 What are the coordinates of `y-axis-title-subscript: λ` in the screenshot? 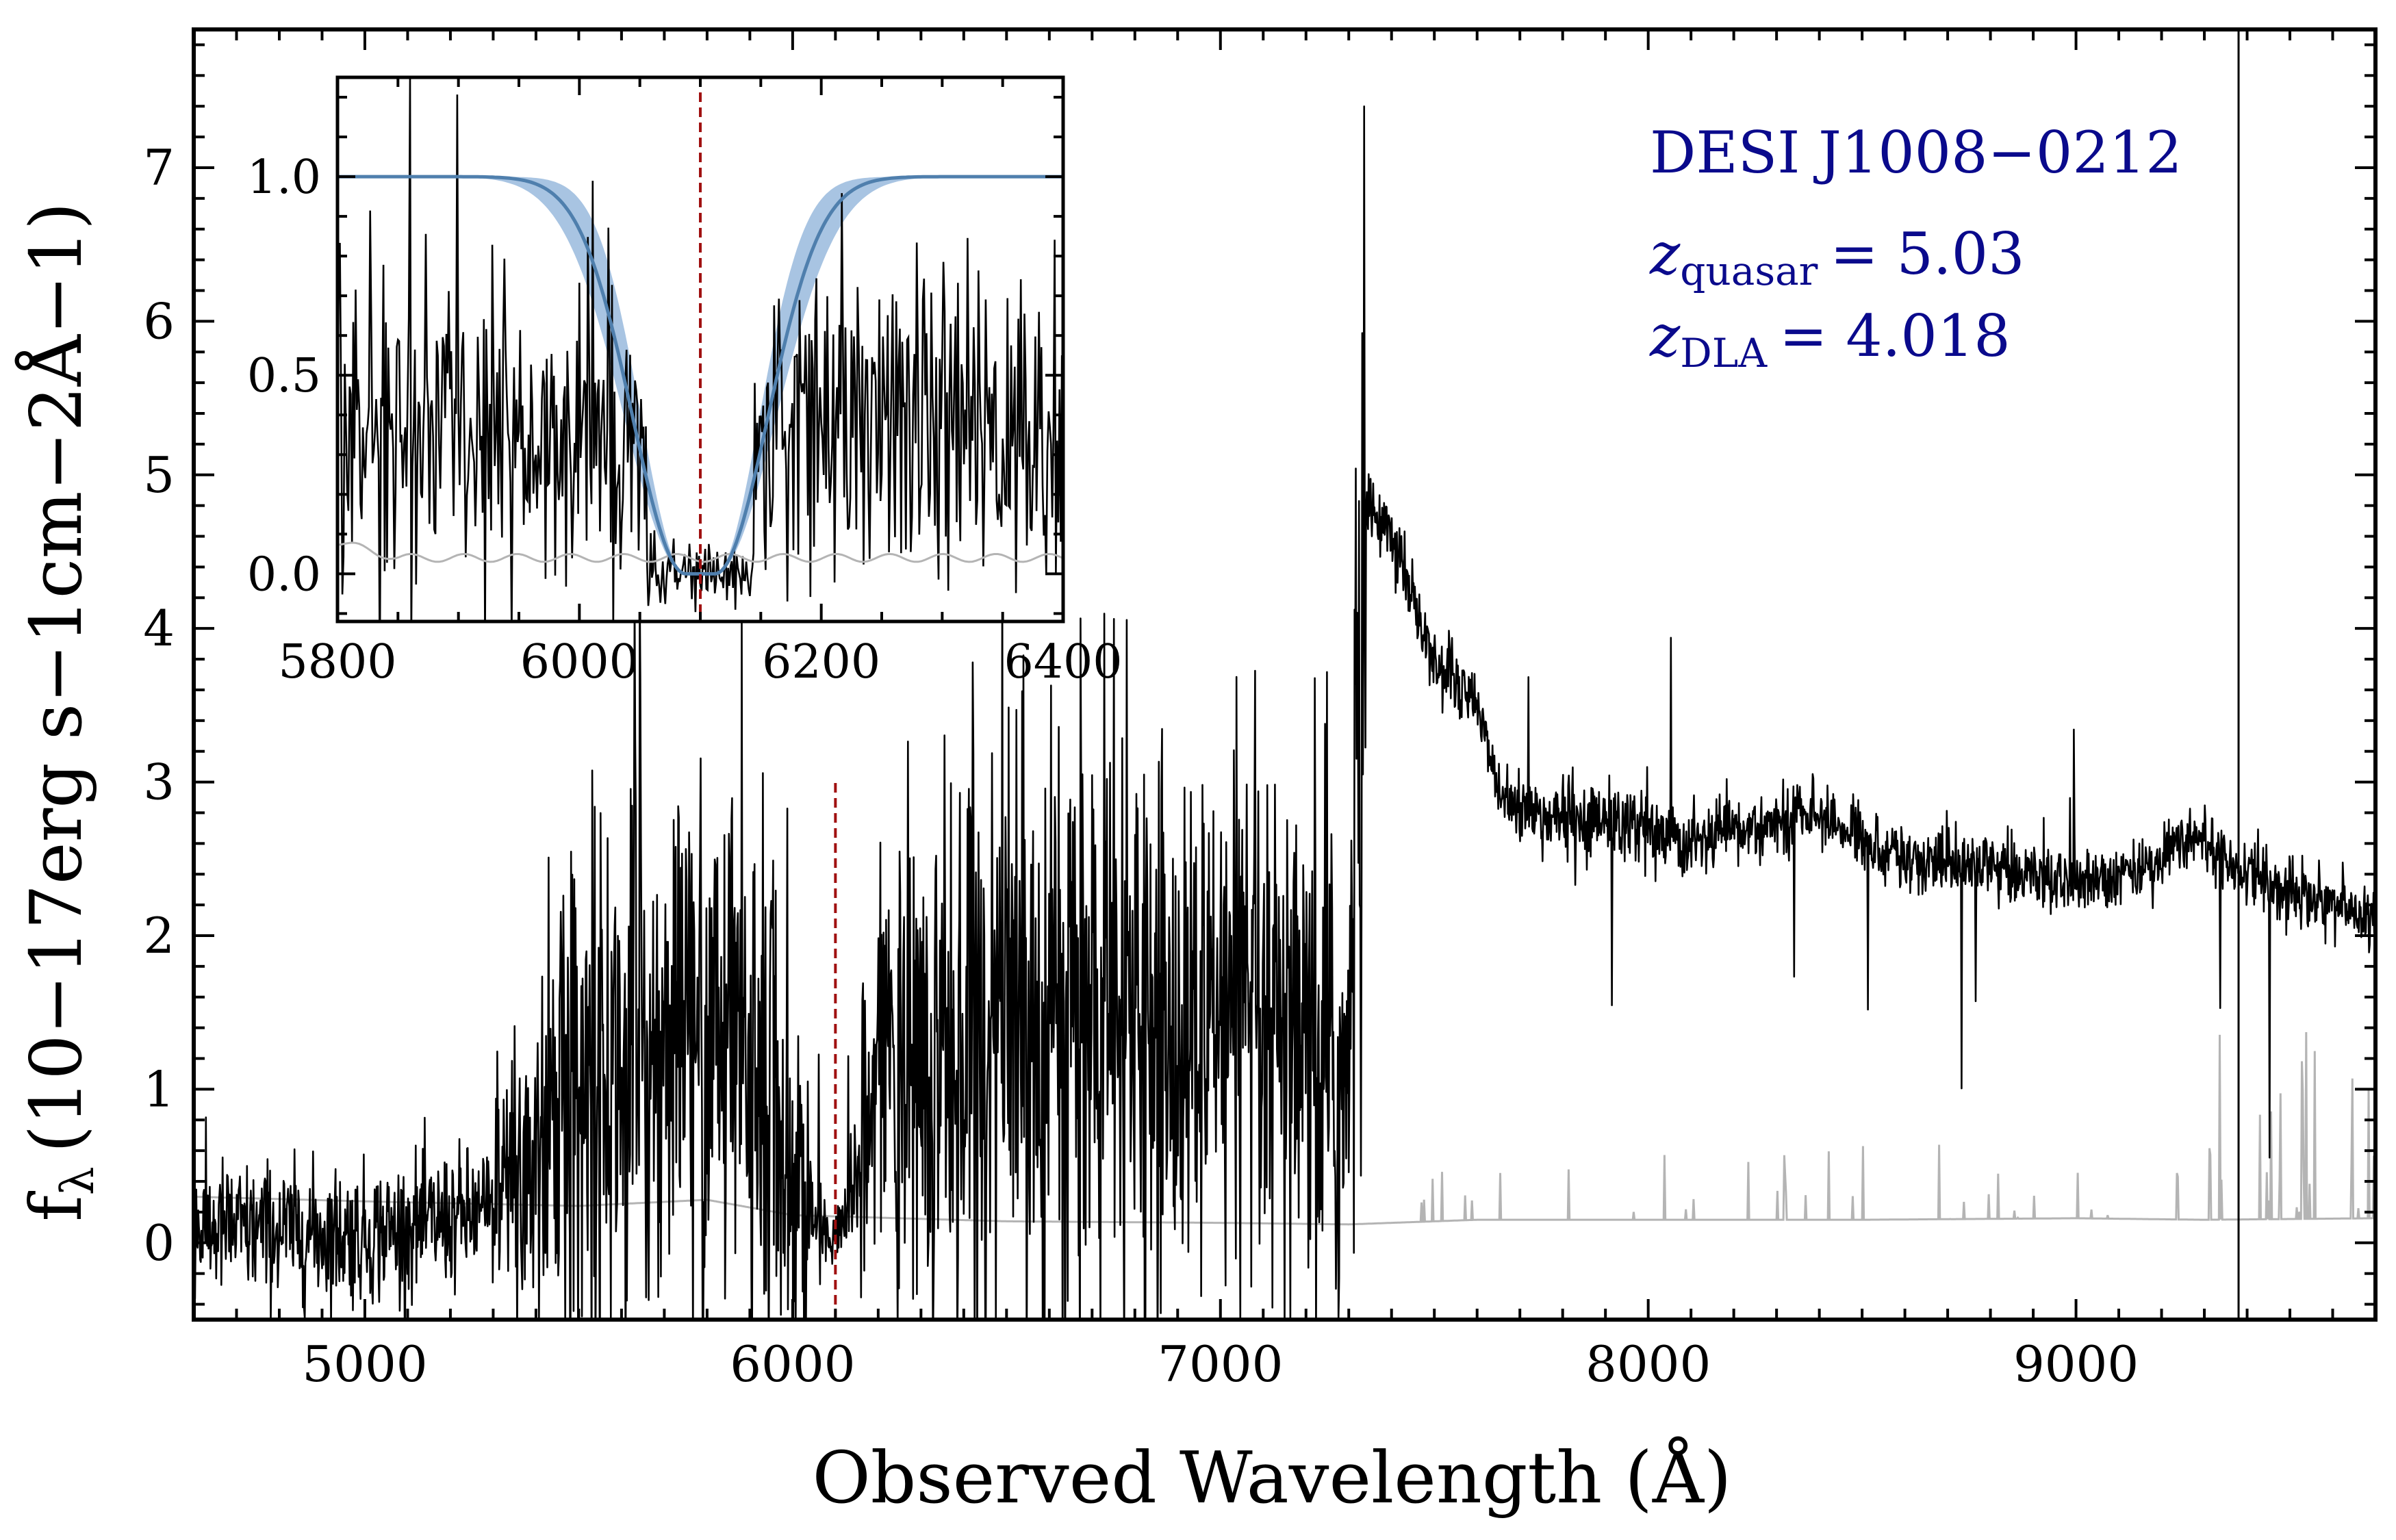 It's located at (77, 1180).